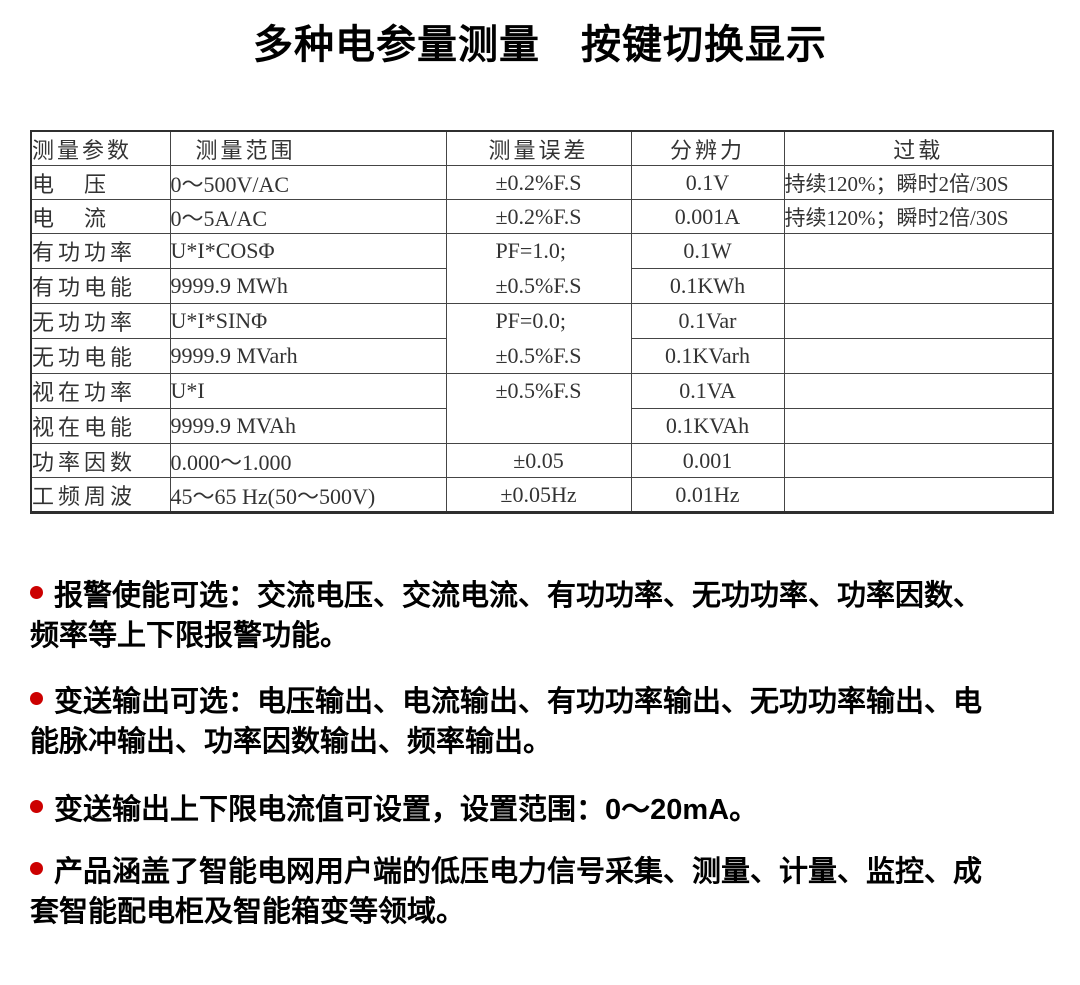  What do you see at coordinates (100, 460) in the screenshot?
I see `cell-param: 功率因数` at bounding box center [100, 460].